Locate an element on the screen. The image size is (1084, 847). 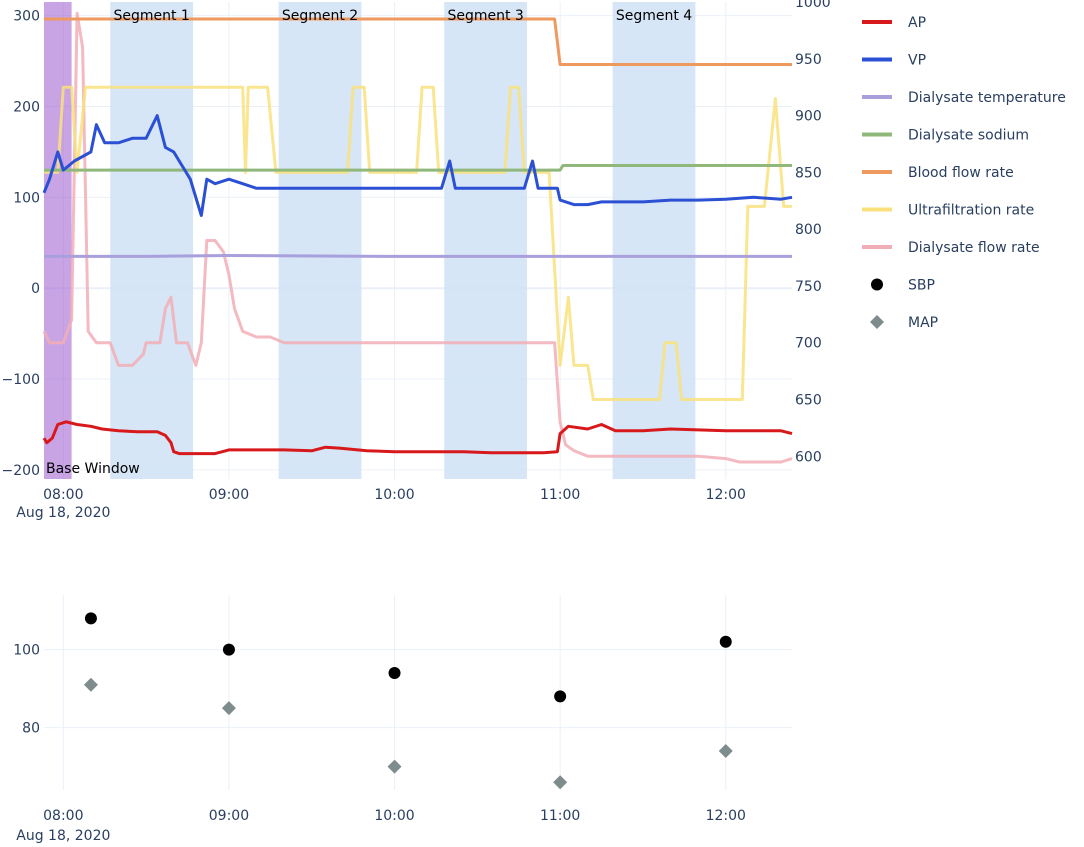
segment-label: Segment 2 is located at coordinates (320, 16).